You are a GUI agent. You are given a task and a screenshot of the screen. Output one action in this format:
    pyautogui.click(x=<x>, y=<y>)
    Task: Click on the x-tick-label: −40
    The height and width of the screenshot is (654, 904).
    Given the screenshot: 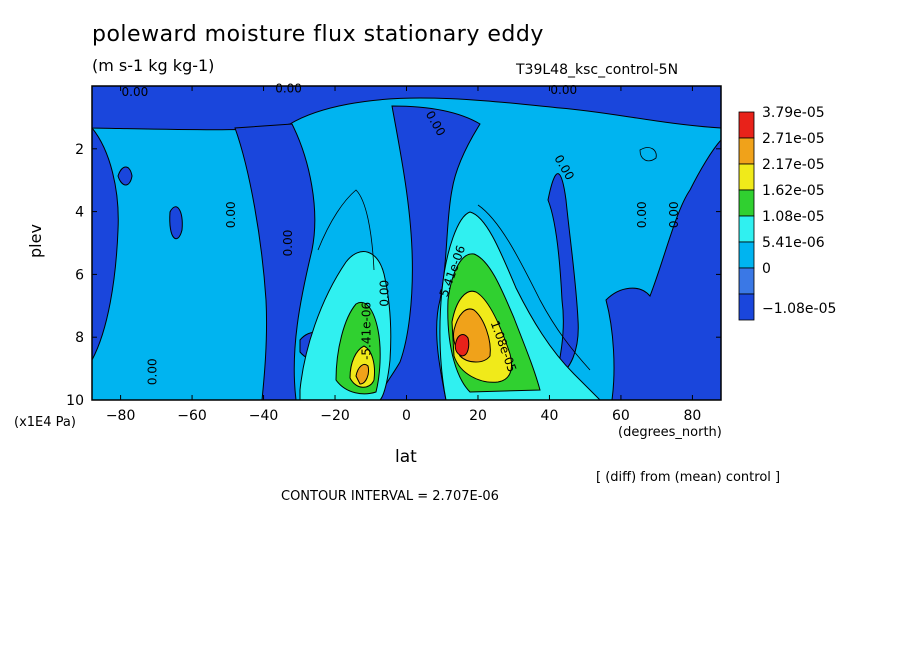 What is the action you would take?
    pyautogui.click(x=264, y=416)
    